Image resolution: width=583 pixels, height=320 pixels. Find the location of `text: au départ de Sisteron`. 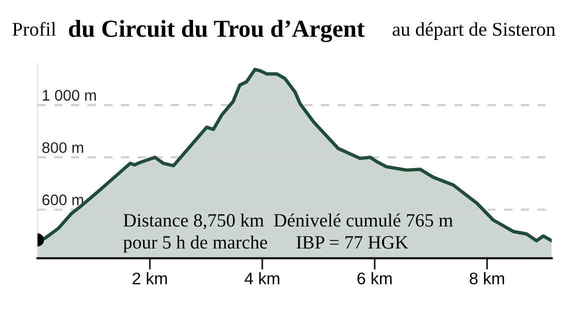

text: au départ de Sisteron is located at coordinates (474, 31).